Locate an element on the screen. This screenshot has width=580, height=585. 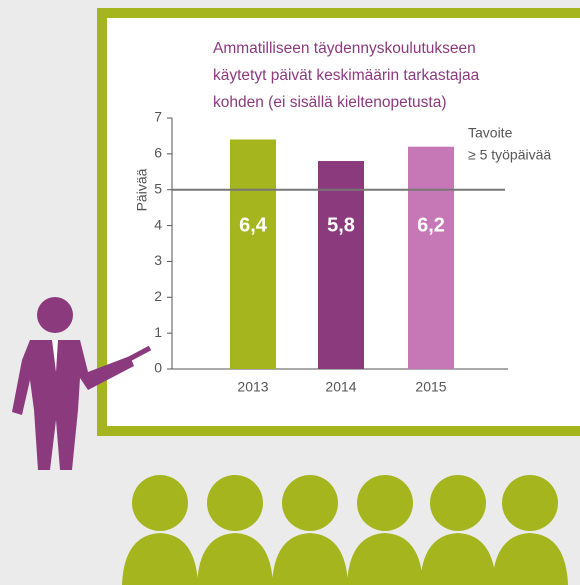
chart-title: käytetyt päivät keskimäärin tarkastajaa is located at coordinates (346, 75).